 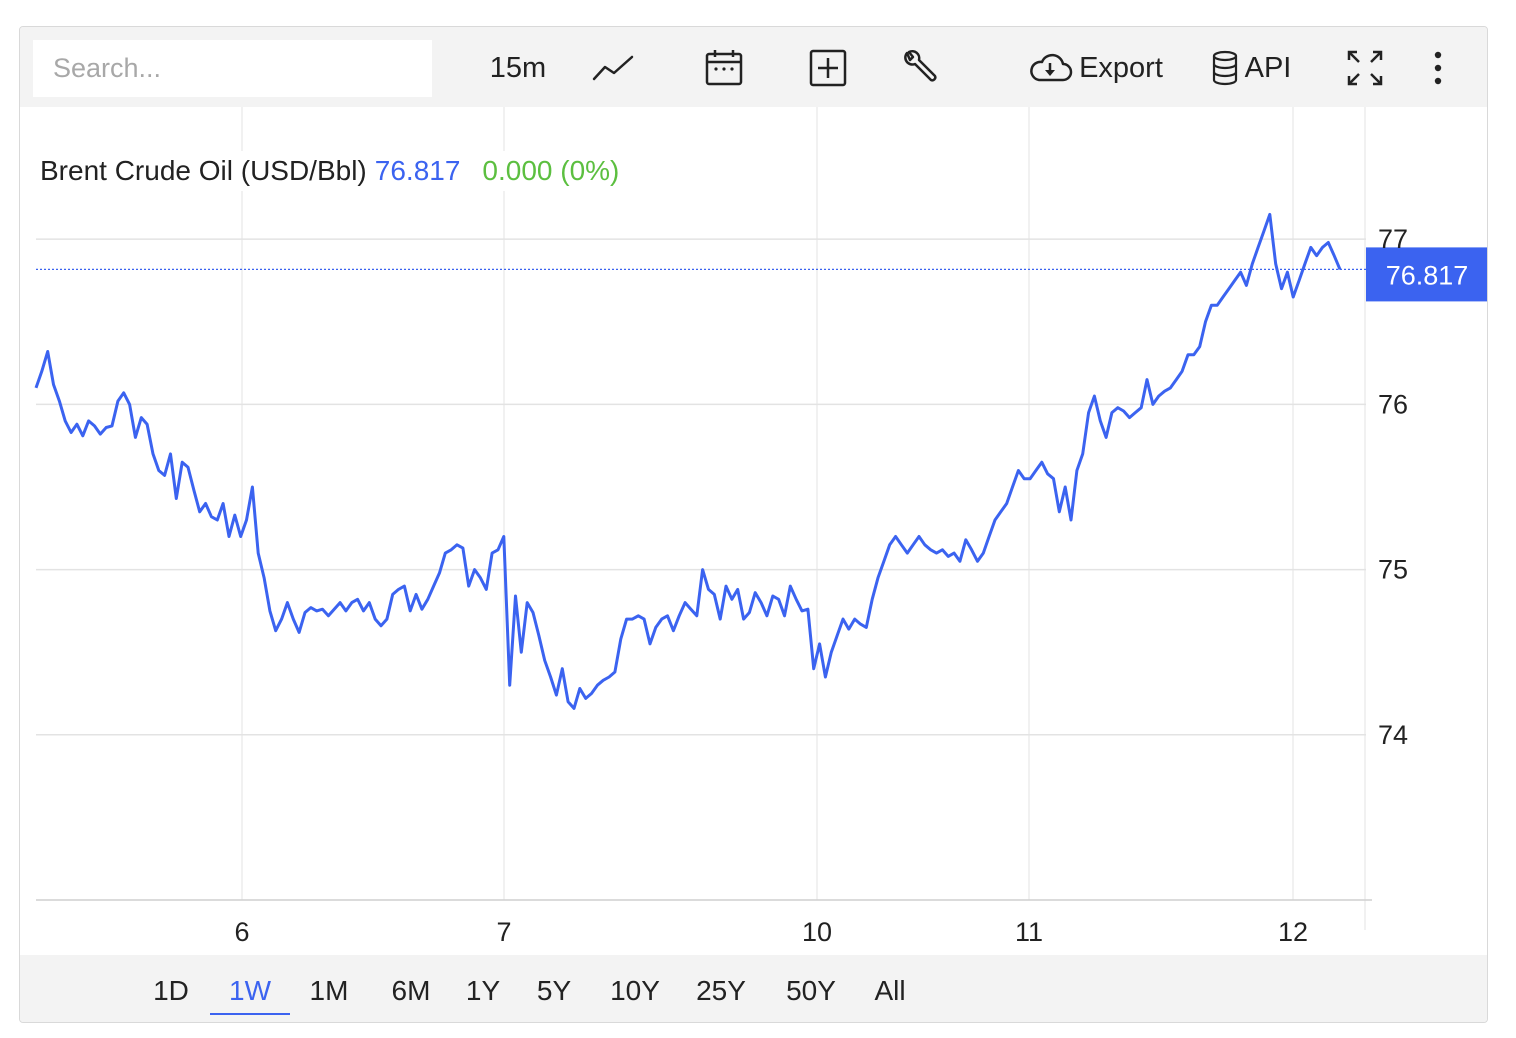 What do you see at coordinates (554, 990) in the screenshot?
I see `range-button-5y: 5Y` at bounding box center [554, 990].